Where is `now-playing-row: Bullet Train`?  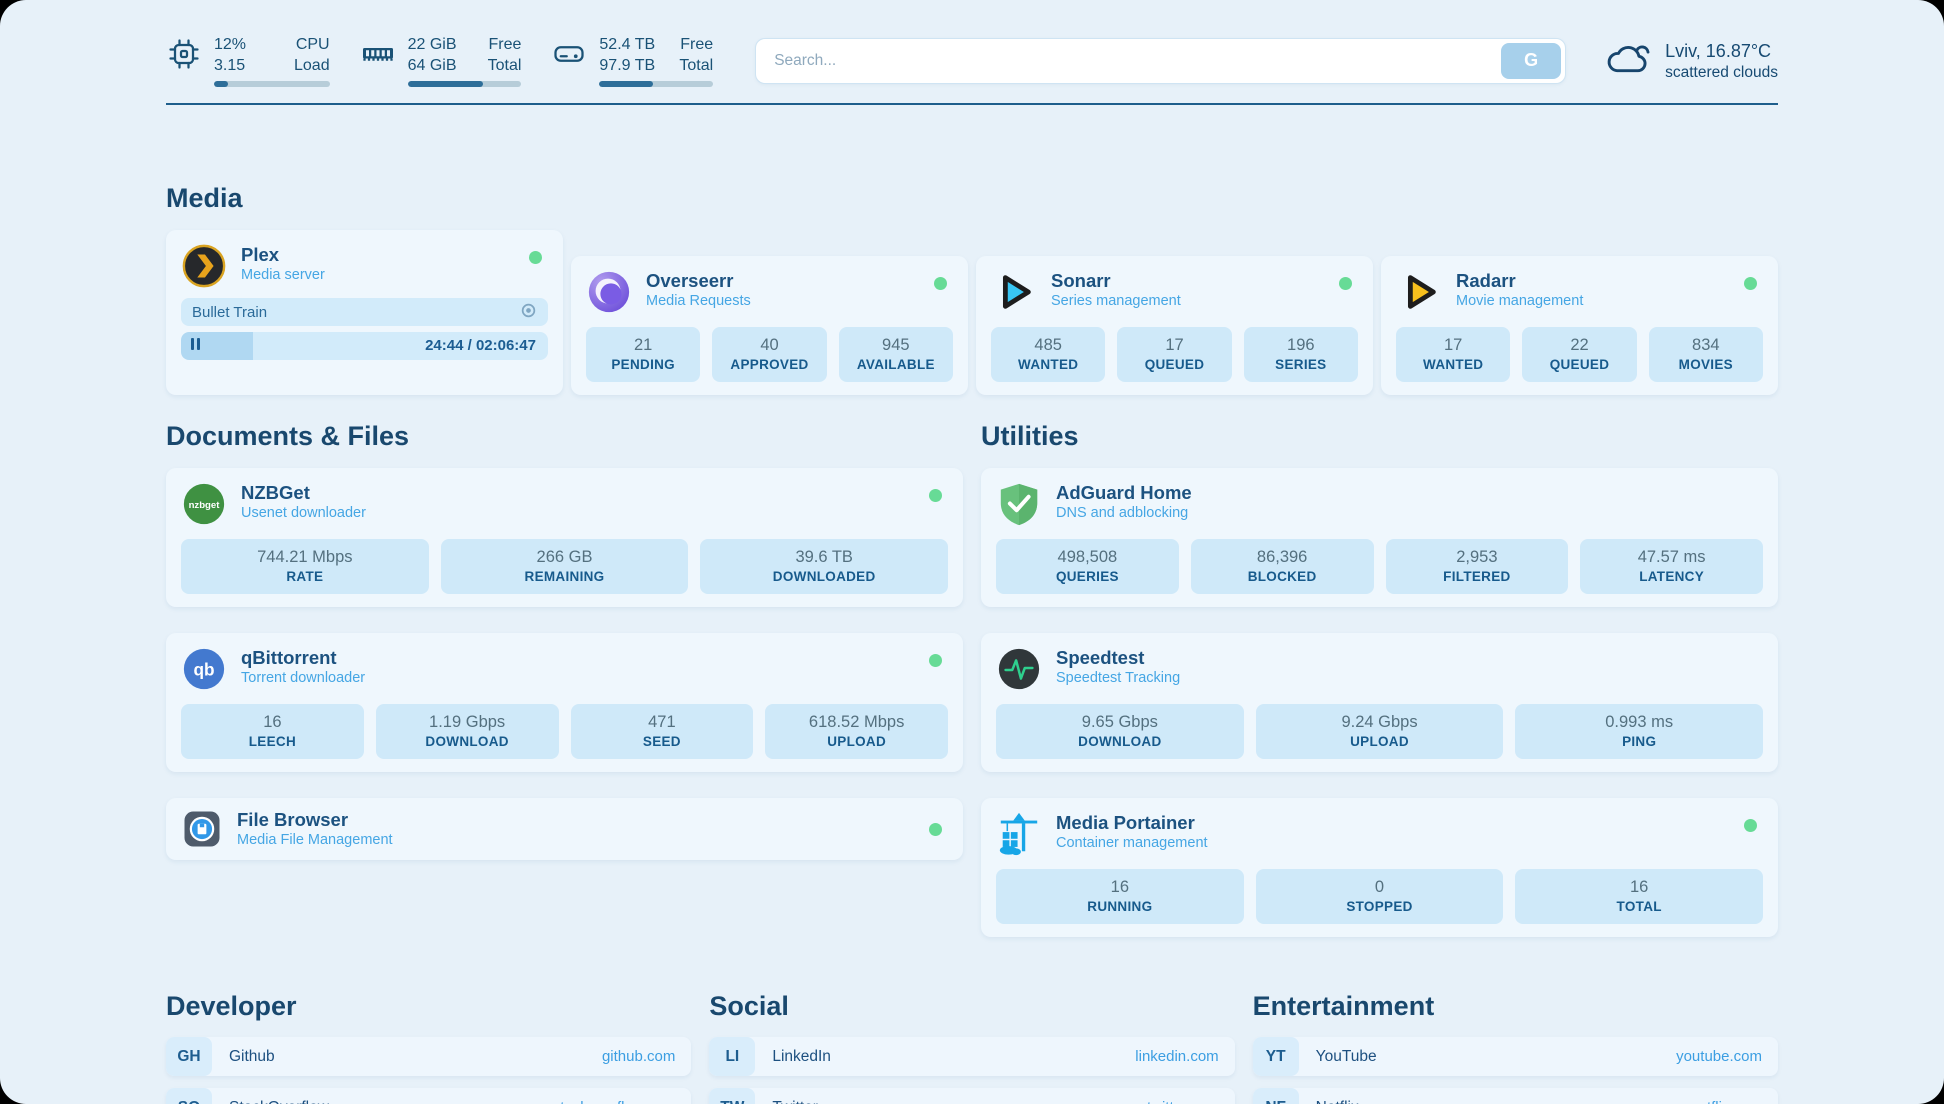
now-playing-row: Bullet Train is located at coordinates (364, 312).